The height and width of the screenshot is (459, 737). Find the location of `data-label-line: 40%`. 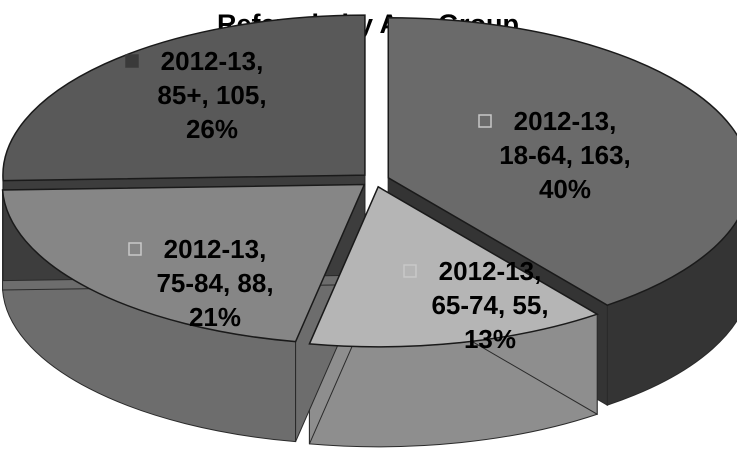

data-label-line: 40% is located at coordinates (565, 189).